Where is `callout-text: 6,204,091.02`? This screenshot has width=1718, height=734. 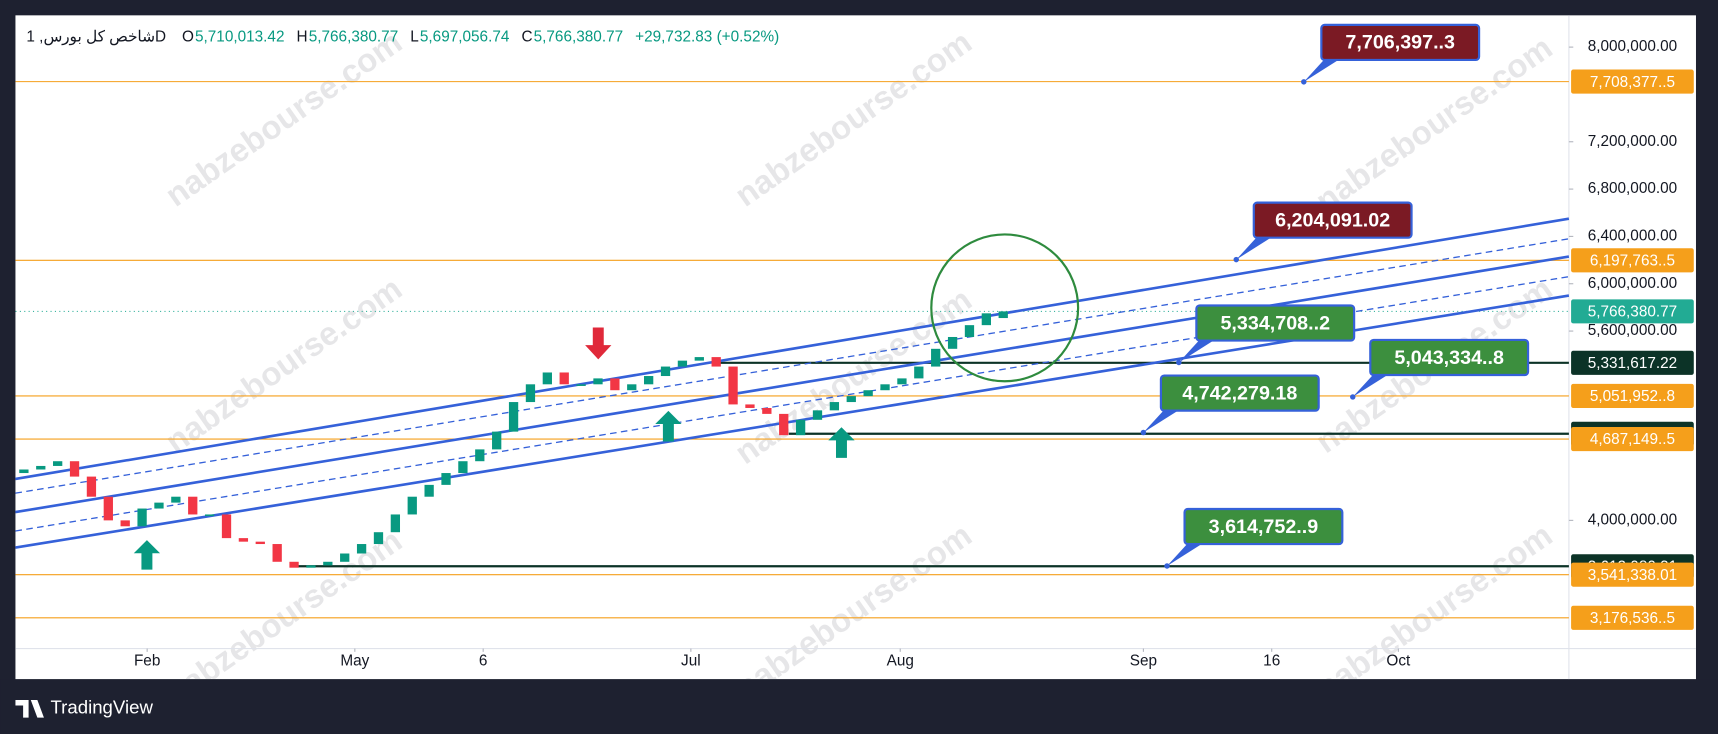 callout-text: 6,204,091.02 is located at coordinates (1332, 220).